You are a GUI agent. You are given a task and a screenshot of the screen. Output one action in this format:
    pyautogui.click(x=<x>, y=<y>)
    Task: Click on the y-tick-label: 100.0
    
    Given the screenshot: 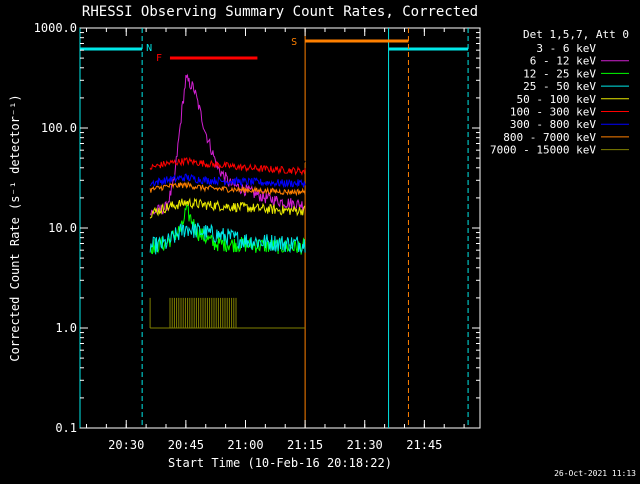 What is the action you would take?
    pyautogui.click(x=59, y=128)
    